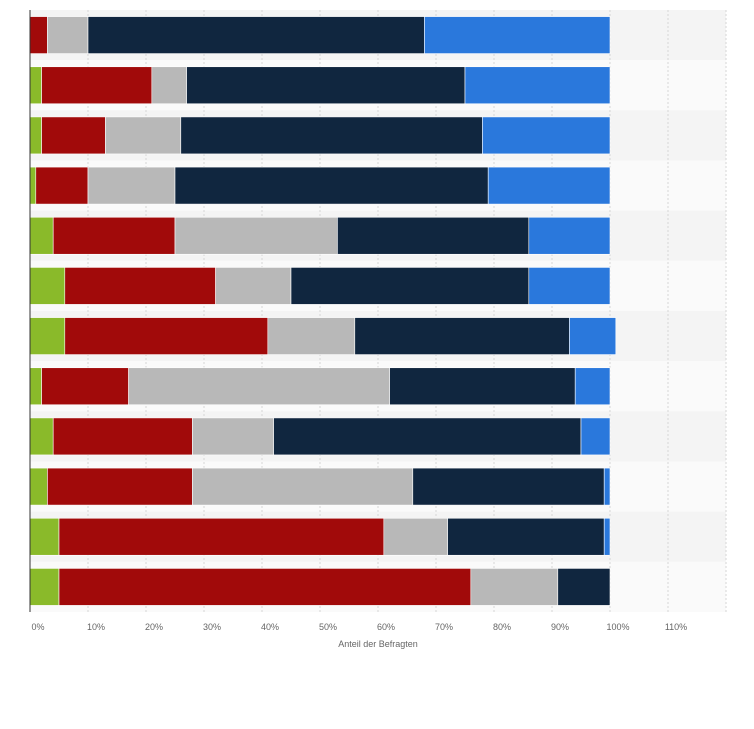  I want to click on x-tick-label: 20%, so click(154, 627).